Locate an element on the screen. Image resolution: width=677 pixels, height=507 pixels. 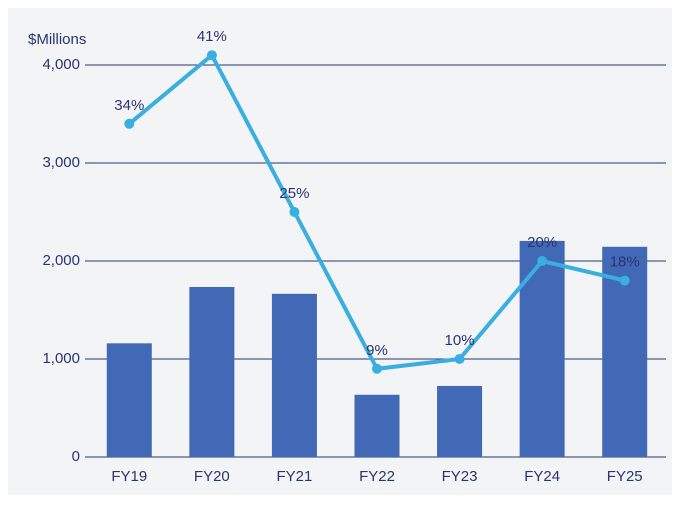
y-axis-label: $Millions is located at coordinates (57, 39).